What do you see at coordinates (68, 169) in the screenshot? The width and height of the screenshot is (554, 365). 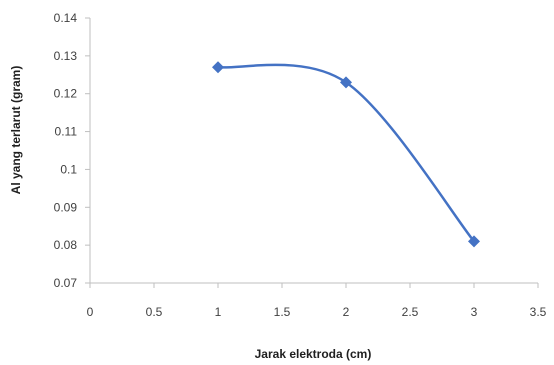 I see `y-tick-label: 0.1` at bounding box center [68, 169].